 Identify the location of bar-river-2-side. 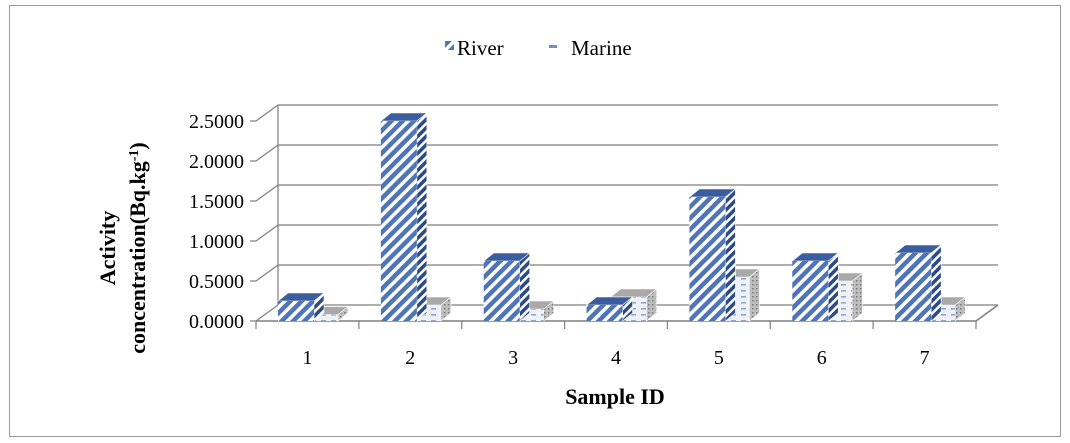
(422, 217).